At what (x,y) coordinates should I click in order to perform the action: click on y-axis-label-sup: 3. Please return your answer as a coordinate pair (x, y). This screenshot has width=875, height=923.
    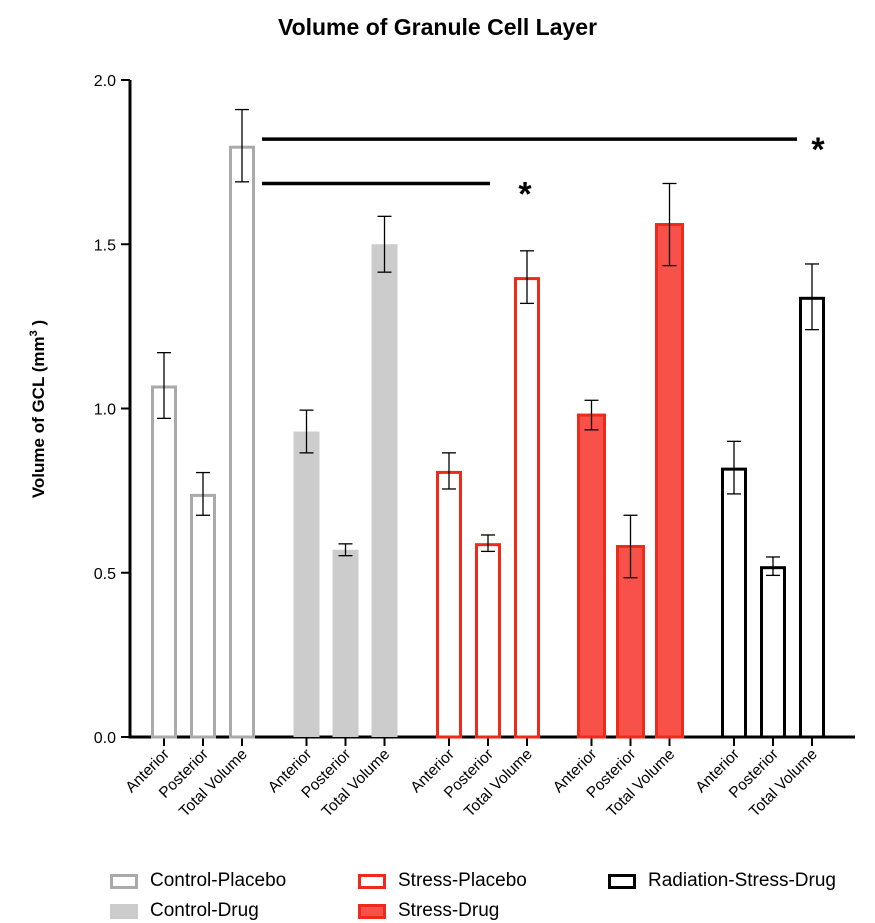
    Looking at the image, I should click on (34, 333).